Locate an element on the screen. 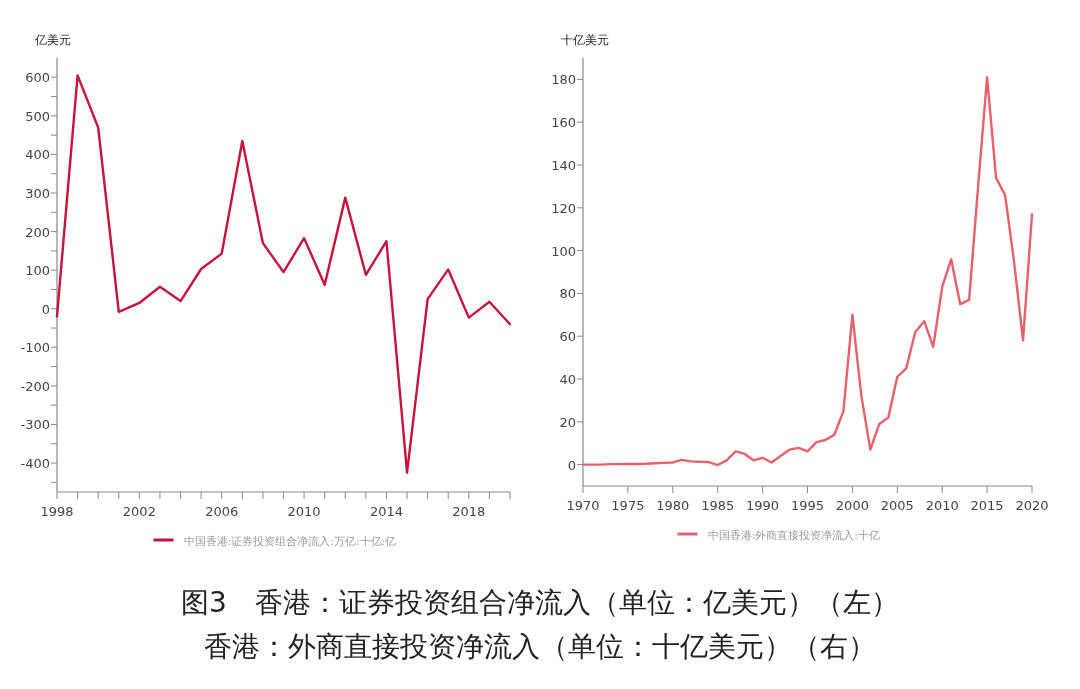  x-tick-label: 2018 is located at coordinates (469, 511).